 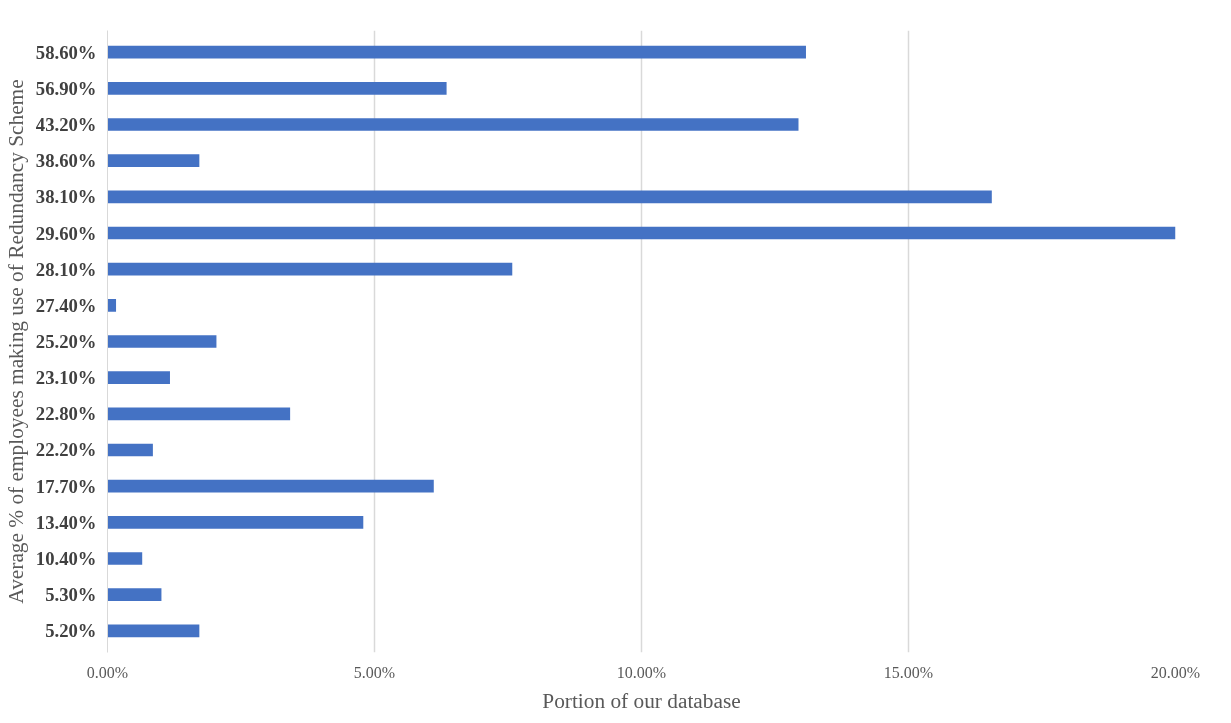 What do you see at coordinates (66, 269) in the screenshot?
I see `y-tick-label: 28.10%` at bounding box center [66, 269].